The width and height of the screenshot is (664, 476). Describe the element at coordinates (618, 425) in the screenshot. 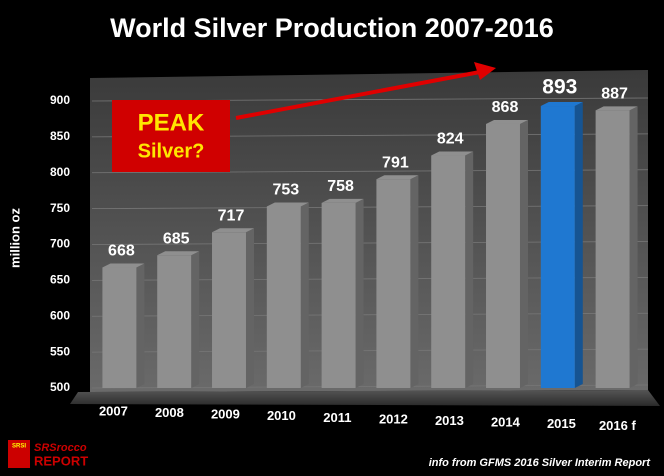

I see `x-tick-label: 2016 f` at that location.